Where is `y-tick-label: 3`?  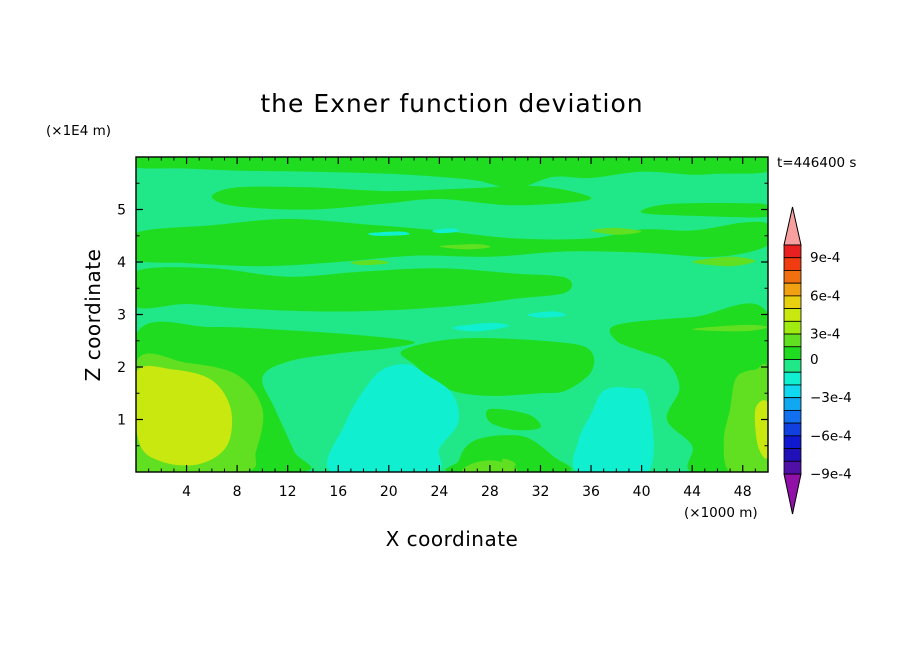
y-tick-label: 3 is located at coordinates (121, 316).